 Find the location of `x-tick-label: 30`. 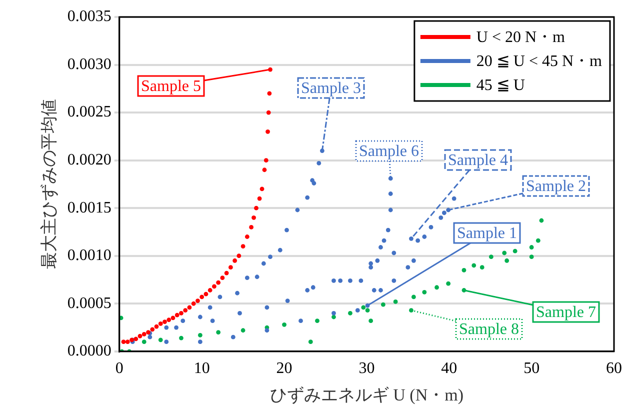

x-tick-label: 30 is located at coordinates (366, 369).